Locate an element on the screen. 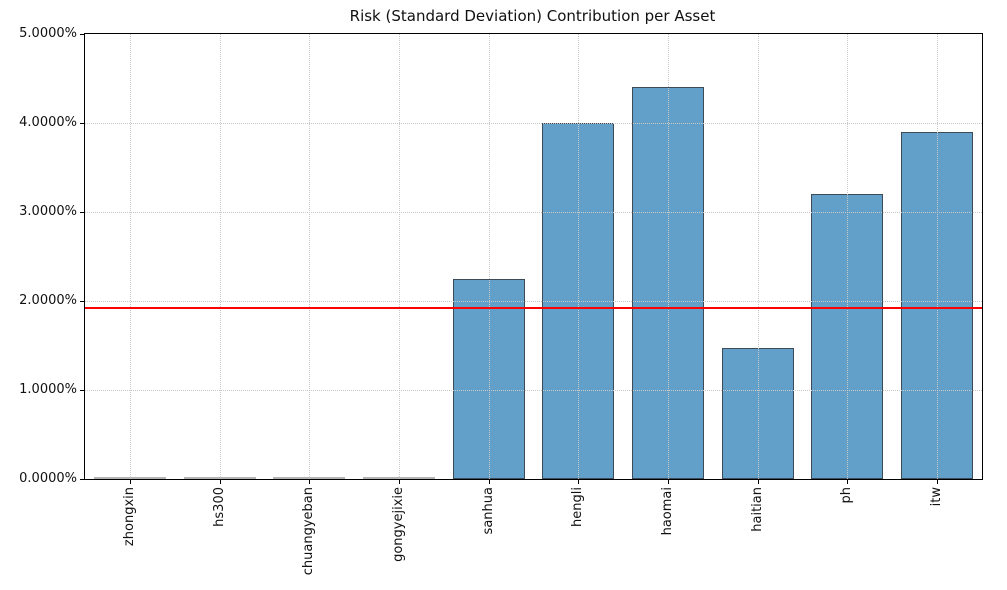 Image resolution: width=1007 pixels, height=590 pixels. x-tick-label-hs300: hs300 is located at coordinates (219, 507).